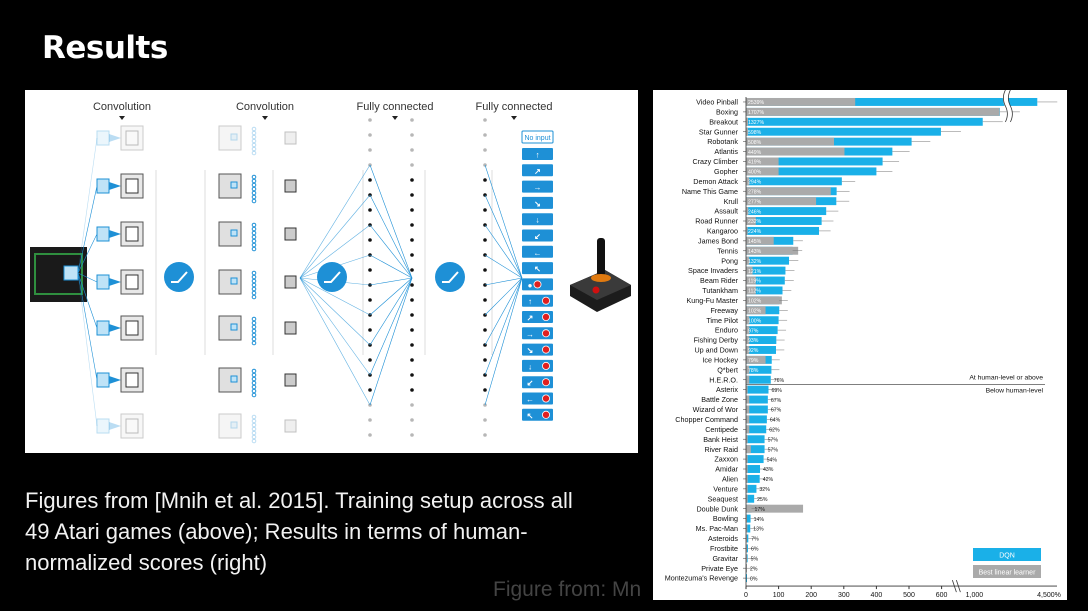 The image size is (1088, 611). Describe the element at coordinates (546, 414) in the screenshot. I see `fire-dot` at that location.